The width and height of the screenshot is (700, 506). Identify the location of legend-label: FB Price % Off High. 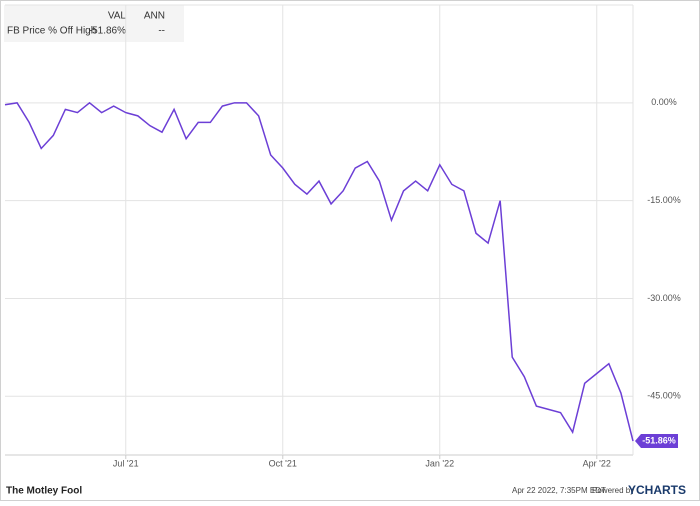
(51, 31).